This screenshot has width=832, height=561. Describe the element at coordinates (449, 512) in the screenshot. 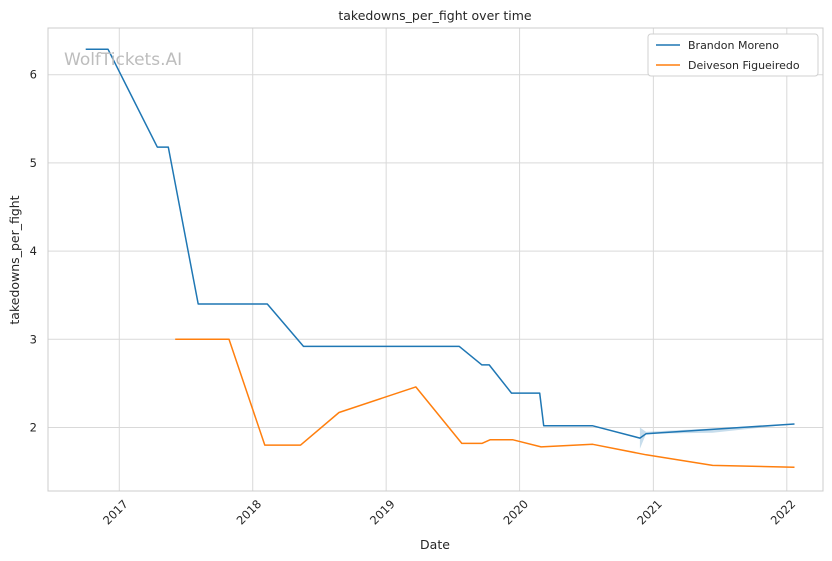

I see `x-axis-ticks: 2017 2018 2019 2020 2021 2022` at that location.